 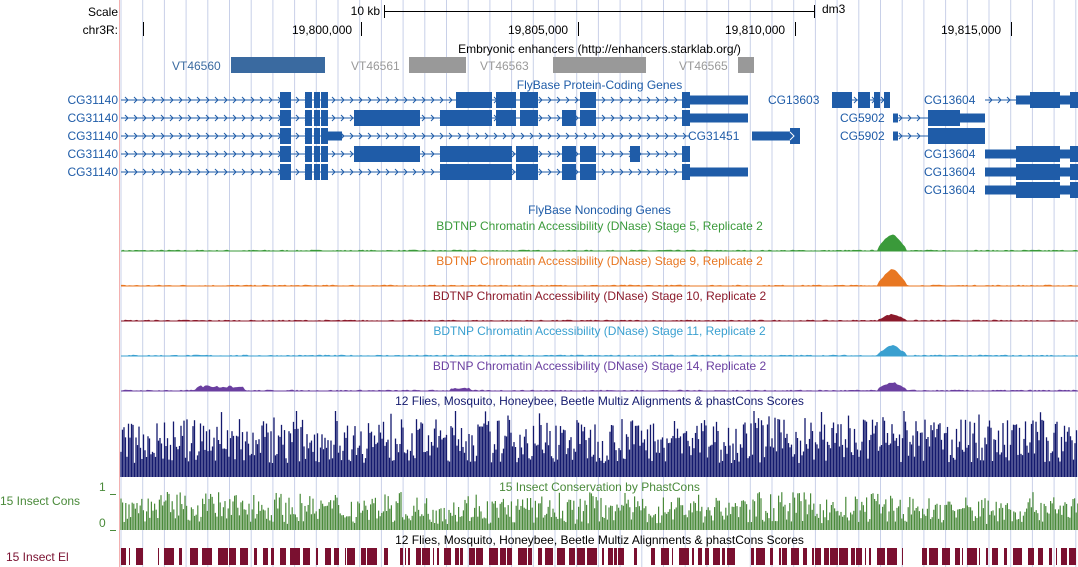 What do you see at coordinates (714, 136) in the screenshot?
I see `gene-label-cg31451: CG31451` at bounding box center [714, 136].